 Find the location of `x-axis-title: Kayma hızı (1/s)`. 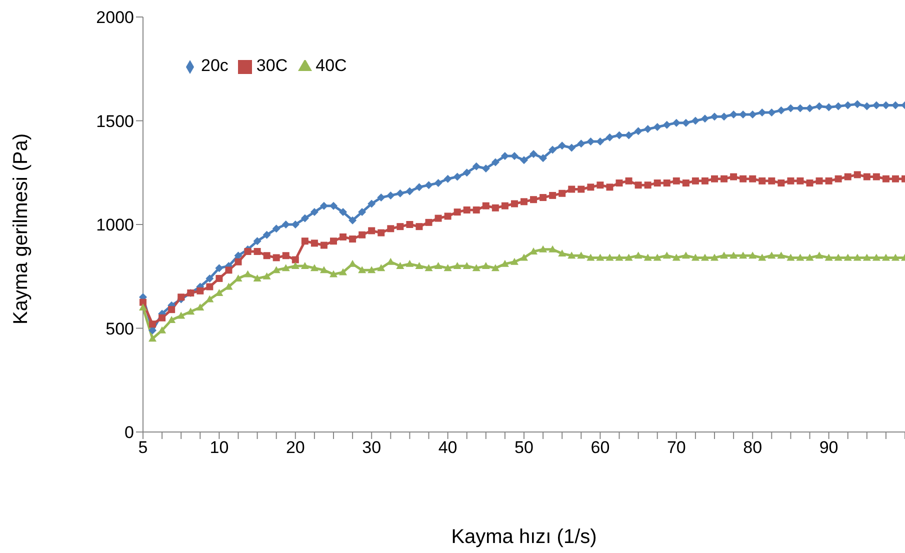

x-axis-title: Kayma hızı (1/s) is located at coordinates (524, 537).